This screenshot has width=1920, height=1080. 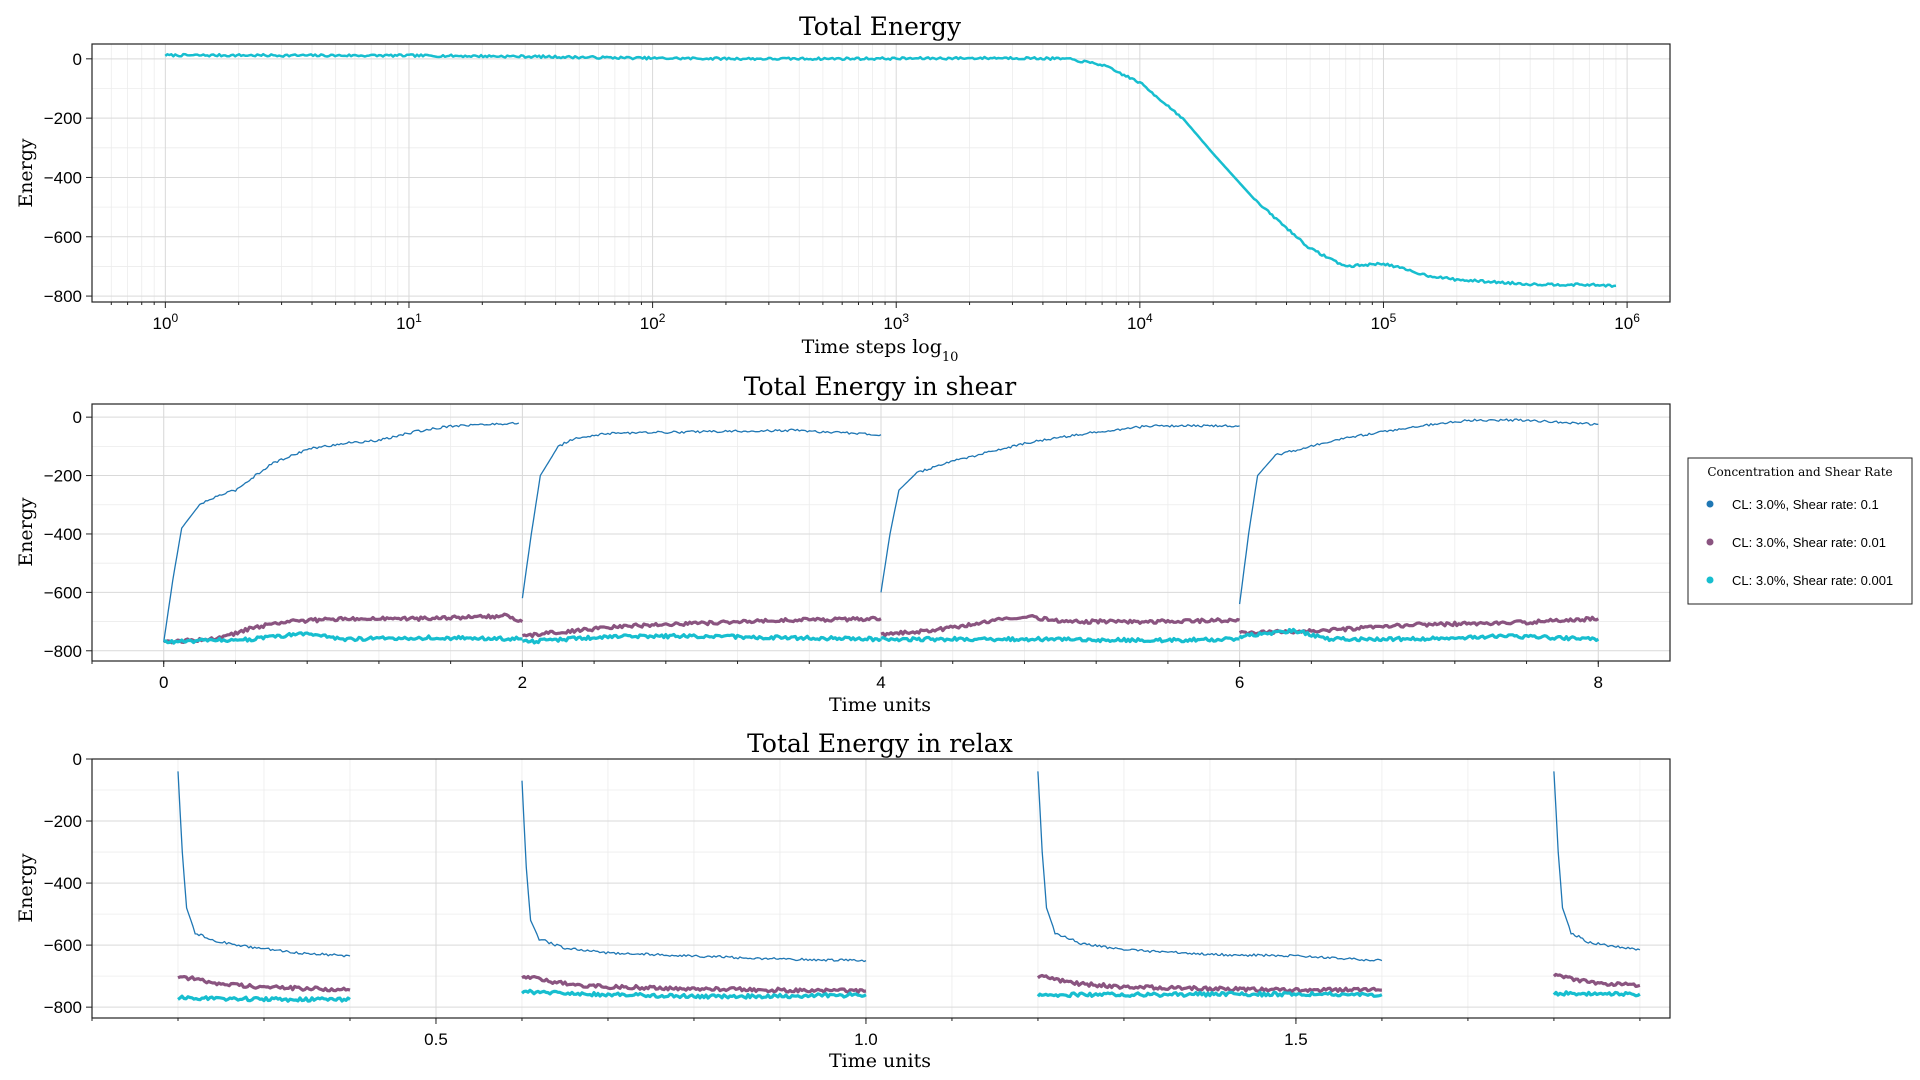 What do you see at coordinates (1812, 580) in the screenshot?
I see `legend-label-2: CL: 3.0%, Shear rate: 0.001` at bounding box center [1812, 580].